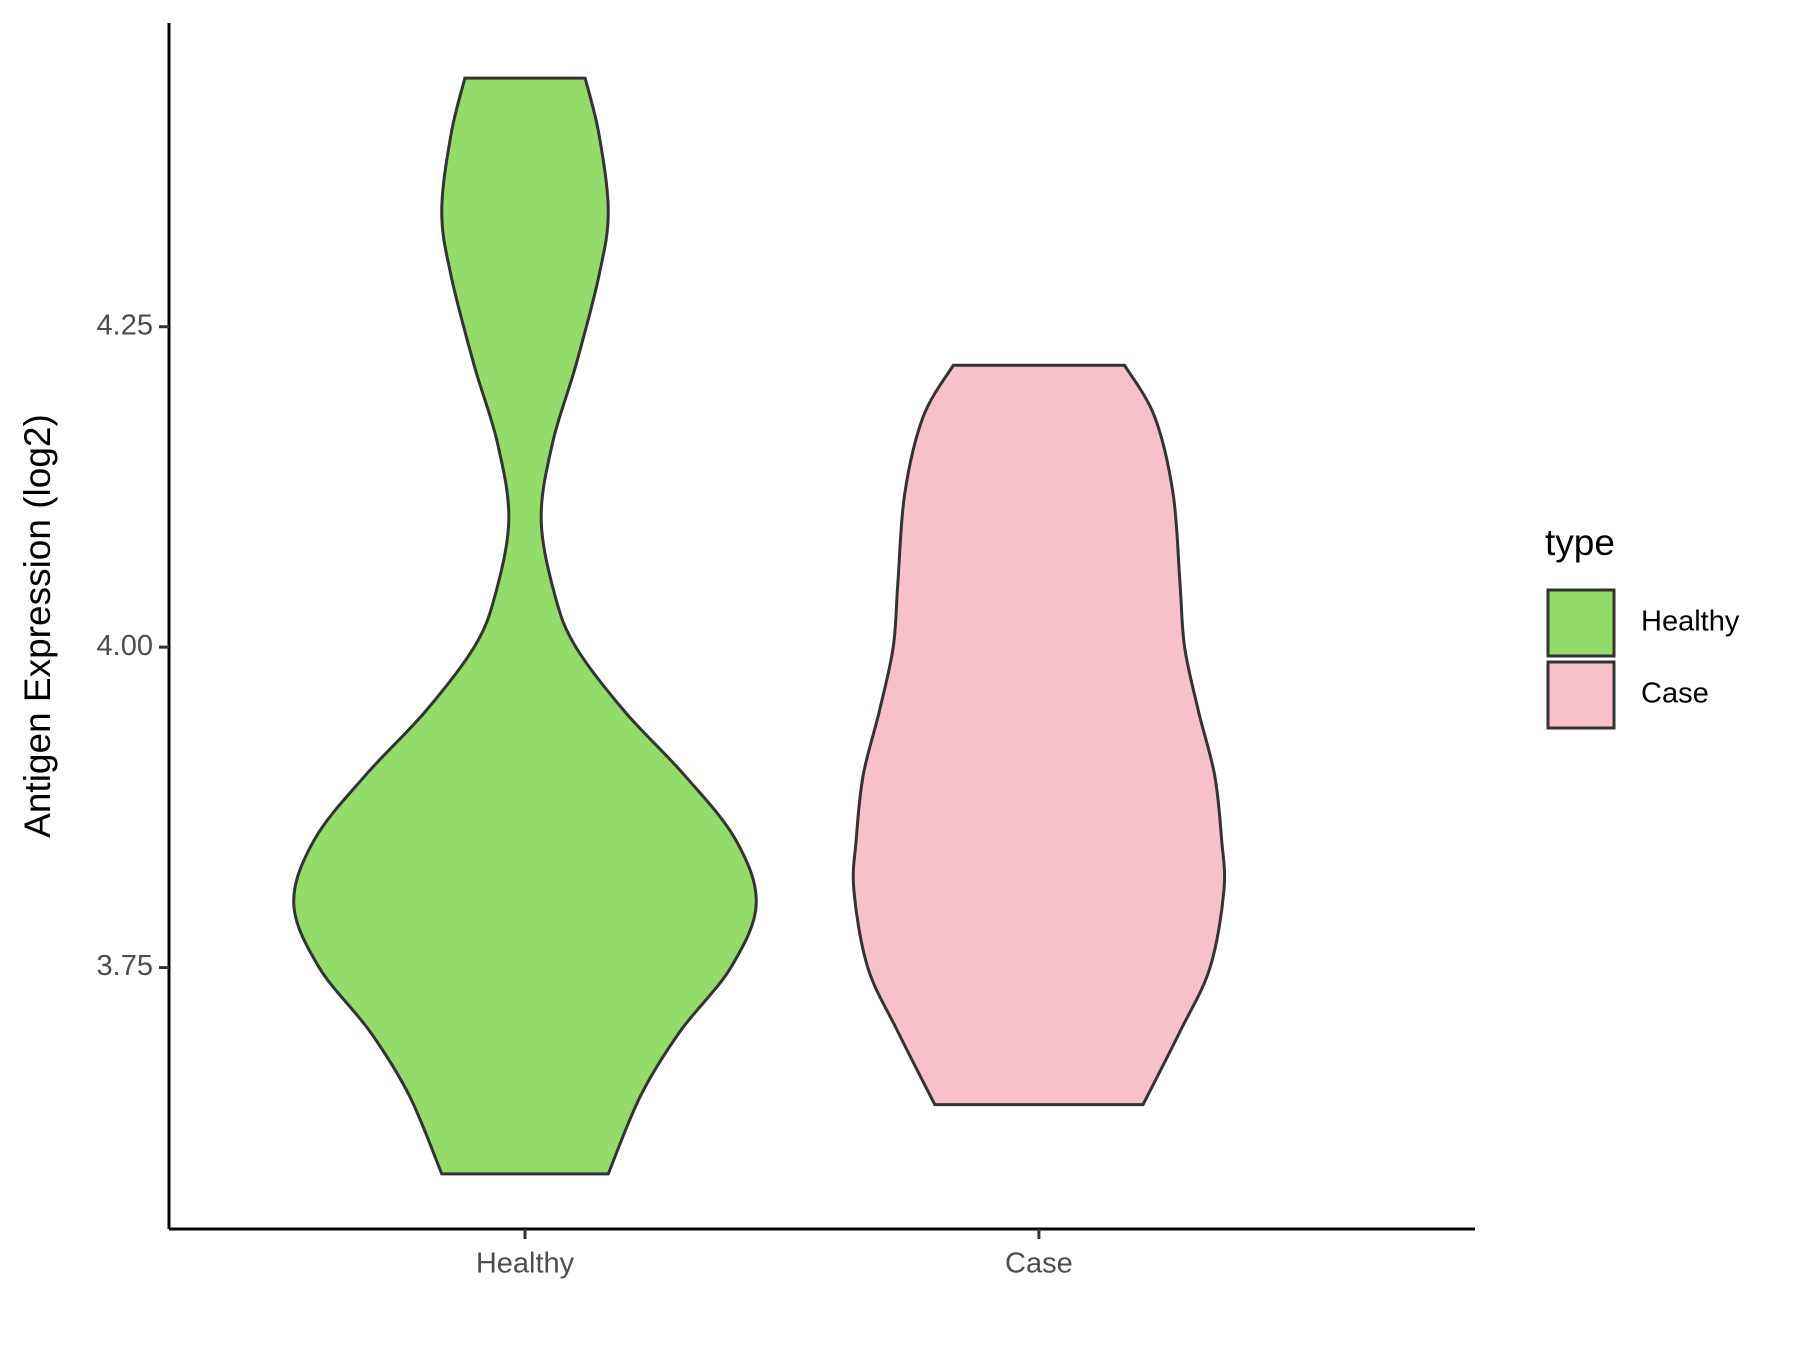 Image resolution: width=1800 pixels, height=1350 pixels. I want to click on y-tick-label: 4.25, so click(125, 325).